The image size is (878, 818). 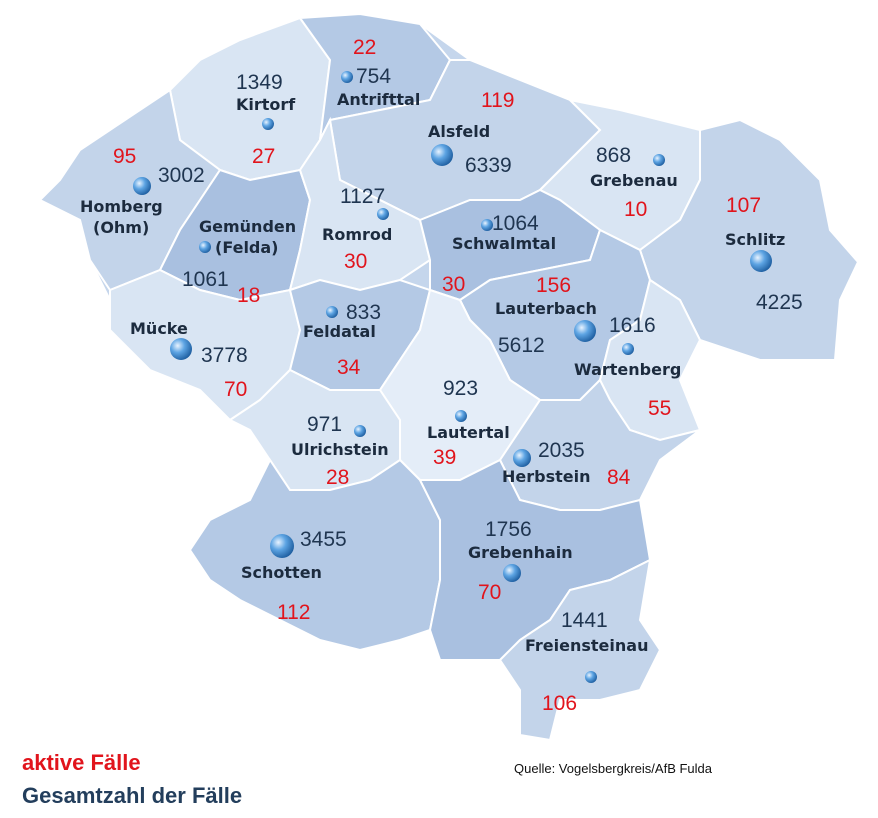 I want to click on lautertal-name: Lautertal, so click(x=468, y=432).